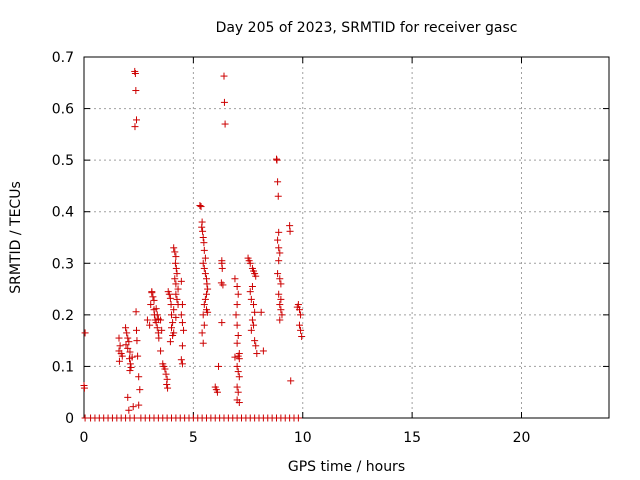 Image resolution: width=640 pixels, height=480 pixels. Describe the element at coordinates (84, 438) in the screenshot. I see `x-tick-label: 0` at that location.